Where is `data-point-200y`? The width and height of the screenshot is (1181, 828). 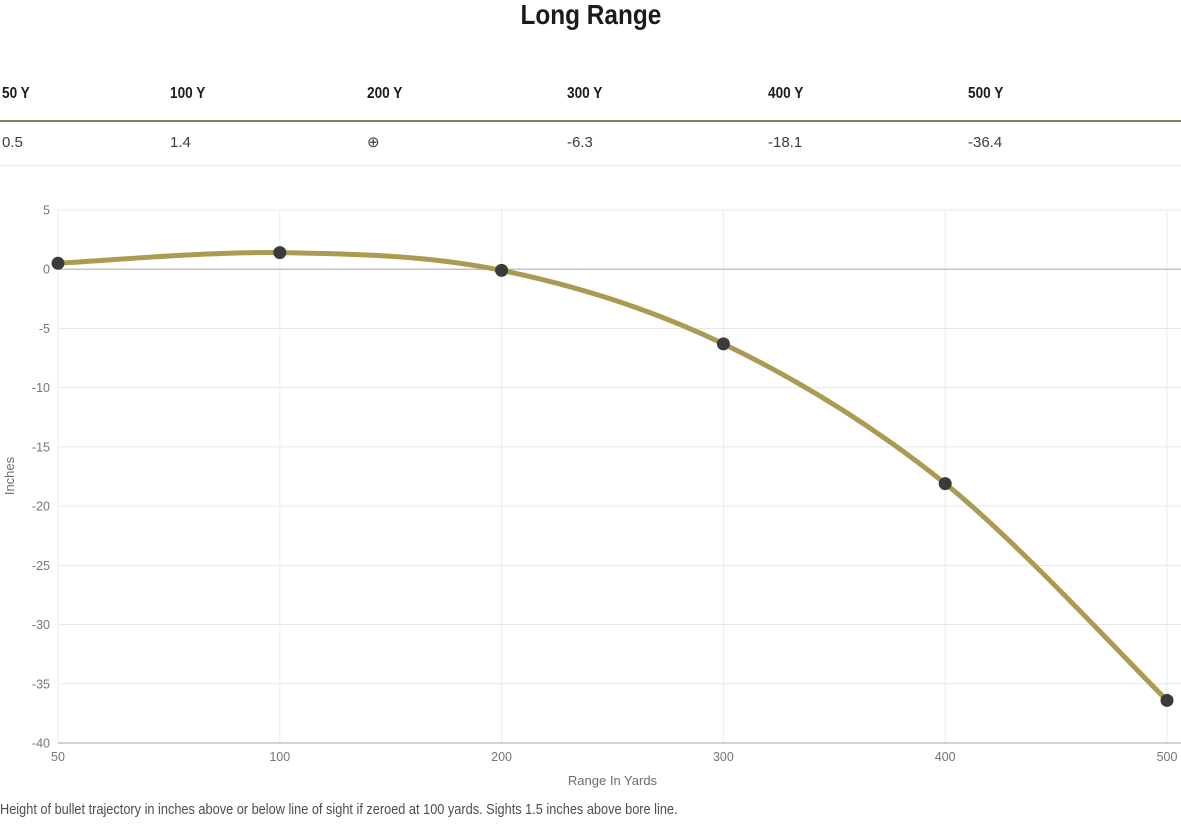 data-point-200y is located at coordinates (502, 270).